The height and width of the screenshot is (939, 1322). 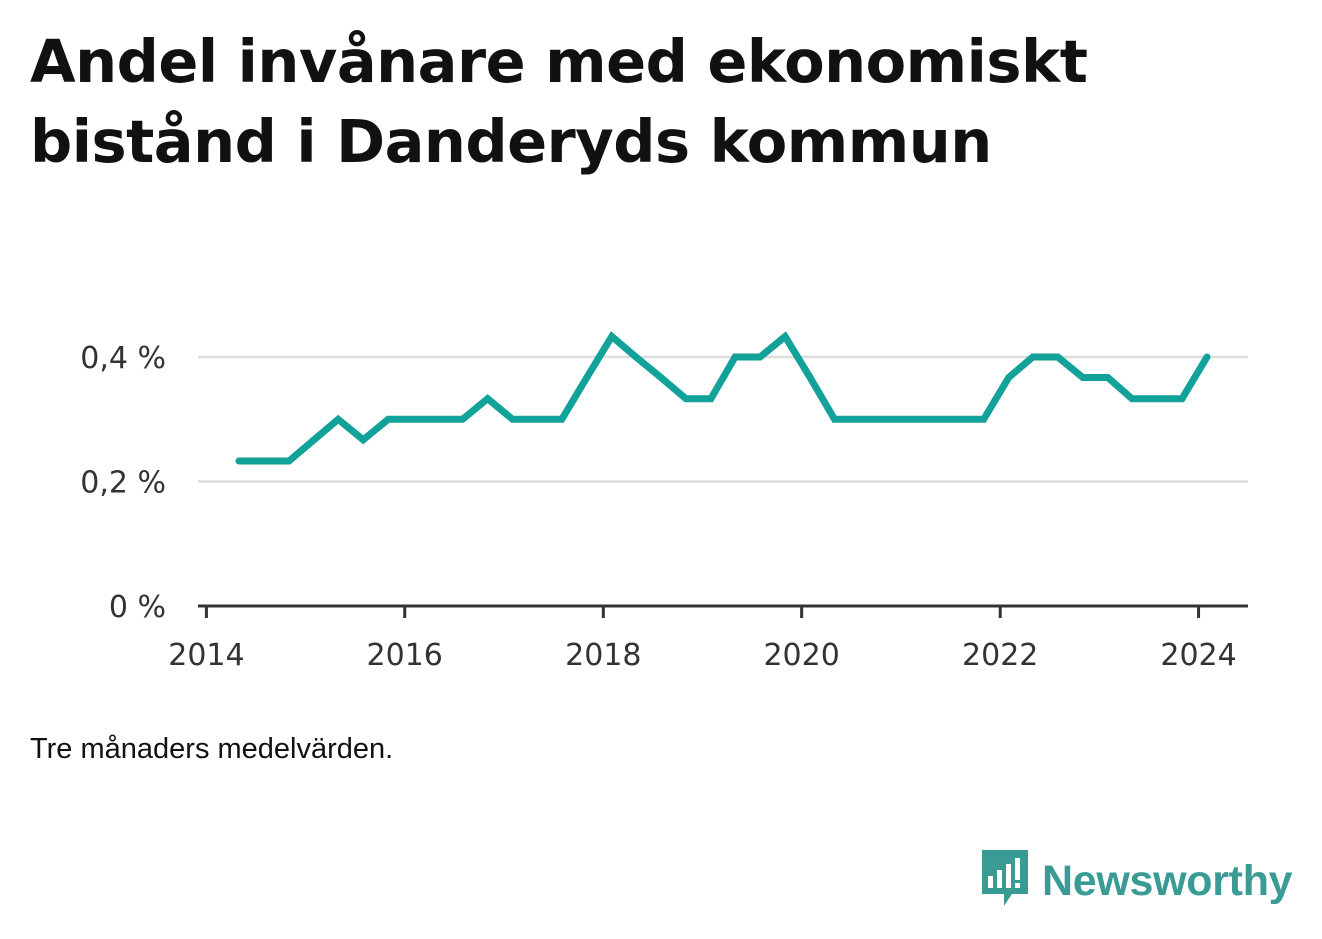 What do you see at coordinates (405, 655) in the screenshot?
I see `x-tick-label: 2016` at bounding box center [405, 655].